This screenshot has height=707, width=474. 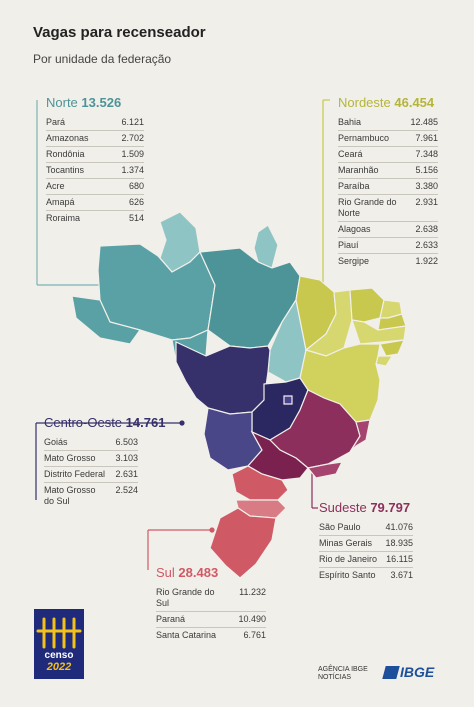 I want to click on state-espirito-santo, so click(x=360, y=436).